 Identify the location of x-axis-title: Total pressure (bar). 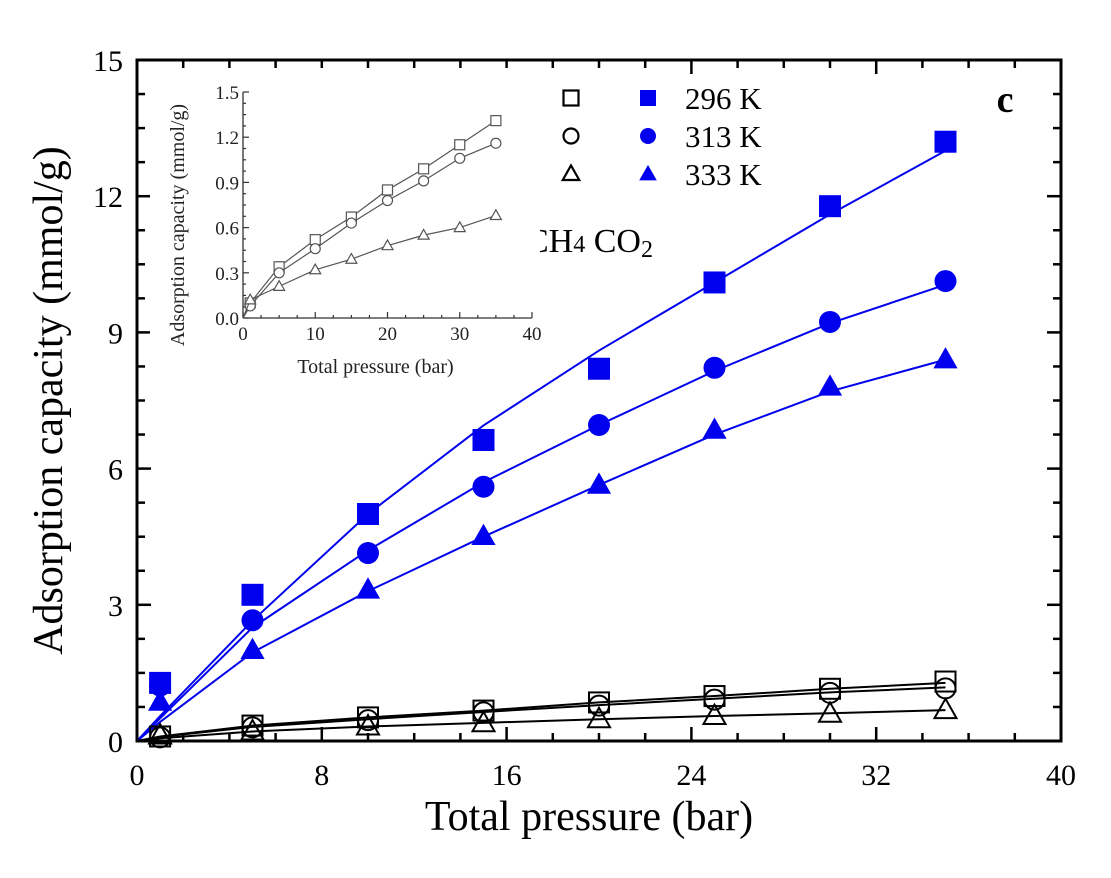
(589, 817).